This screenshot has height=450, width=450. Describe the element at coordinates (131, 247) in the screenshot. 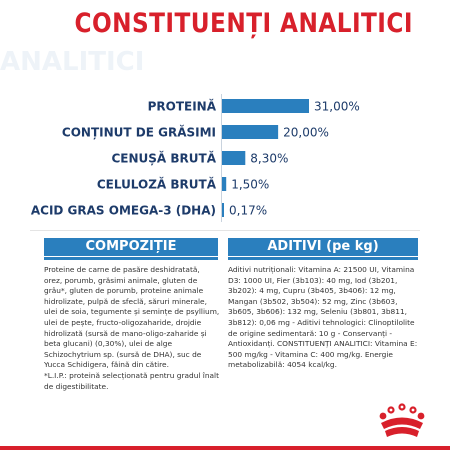

I see `composition-header: COMPOZIȚIE` at that location.